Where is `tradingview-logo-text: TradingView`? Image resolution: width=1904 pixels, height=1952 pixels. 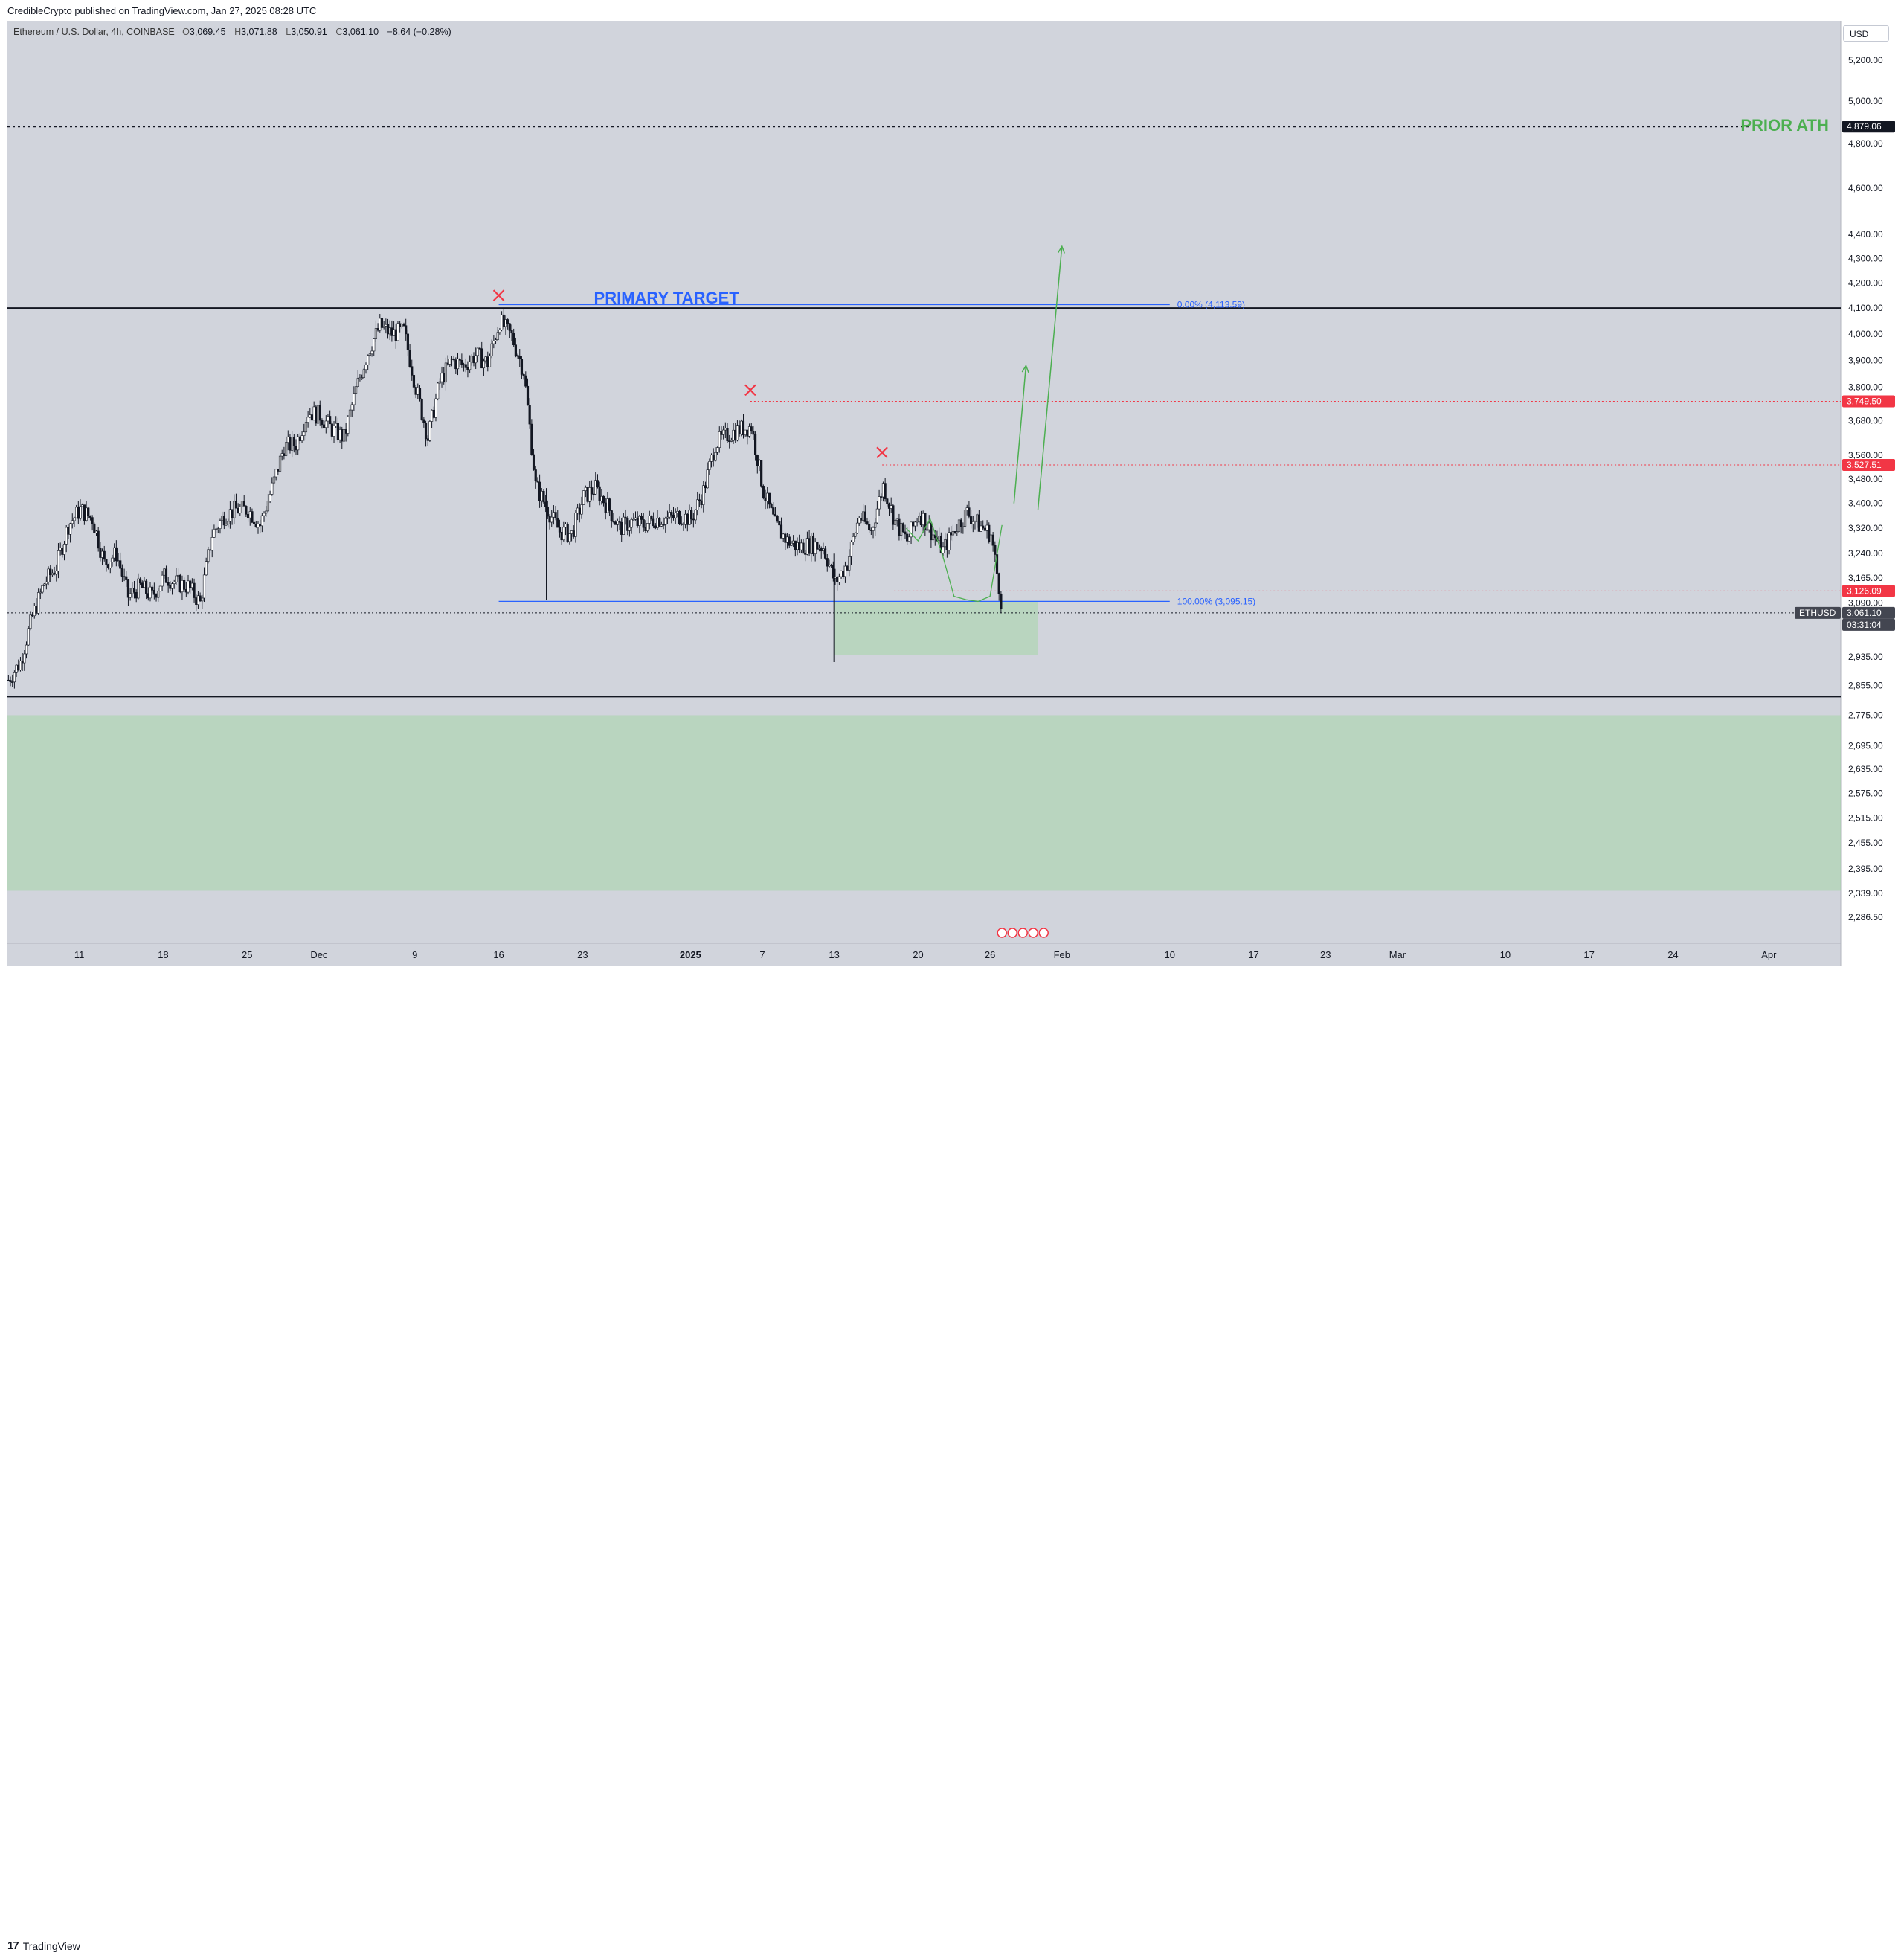
tradingview-logo-text: TradingView is located at coordinates (51, 1945).